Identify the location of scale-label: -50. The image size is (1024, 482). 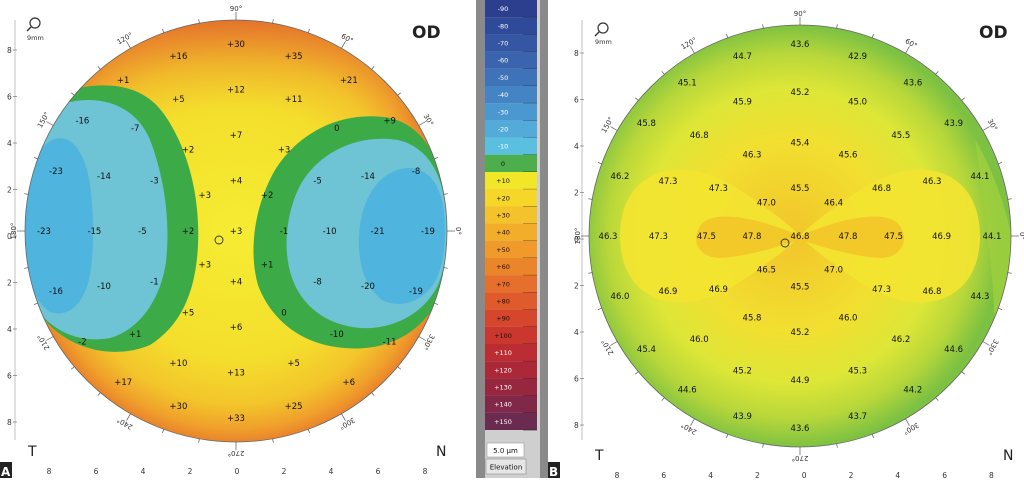
(503, 78).